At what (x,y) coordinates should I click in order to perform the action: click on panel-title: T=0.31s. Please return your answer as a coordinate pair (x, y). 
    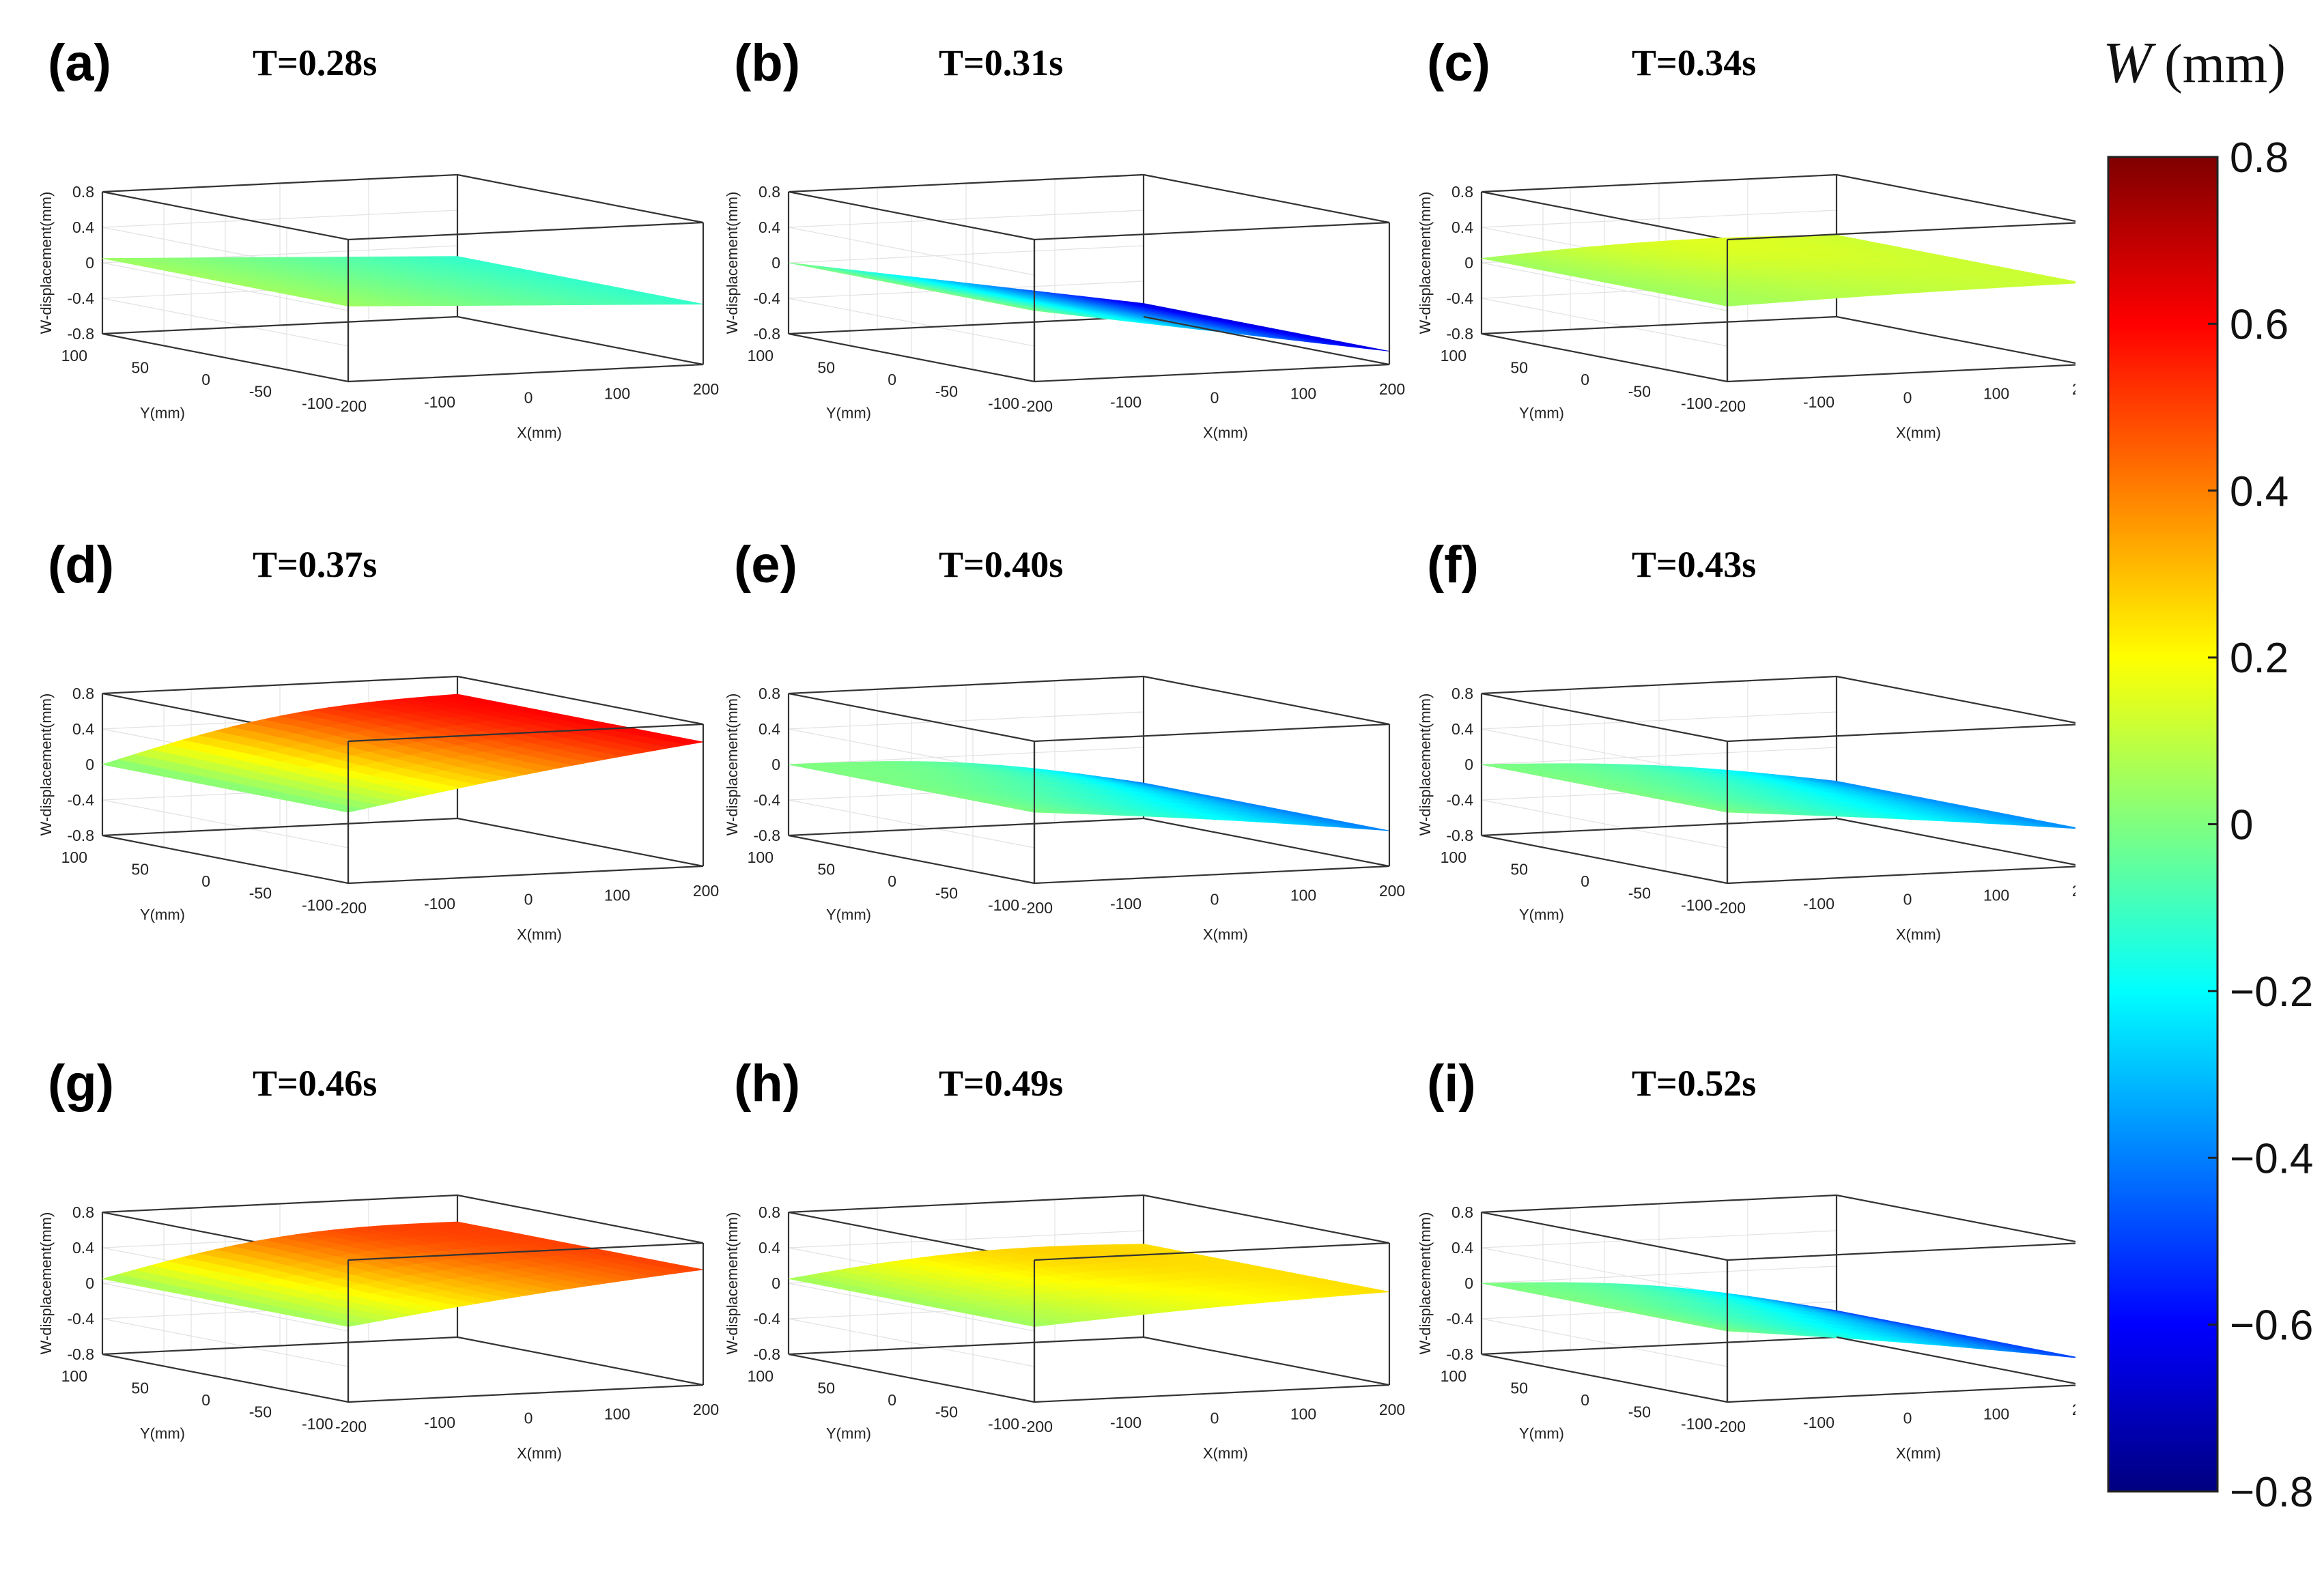
    Looking at the image, I should click on (1001, 62).